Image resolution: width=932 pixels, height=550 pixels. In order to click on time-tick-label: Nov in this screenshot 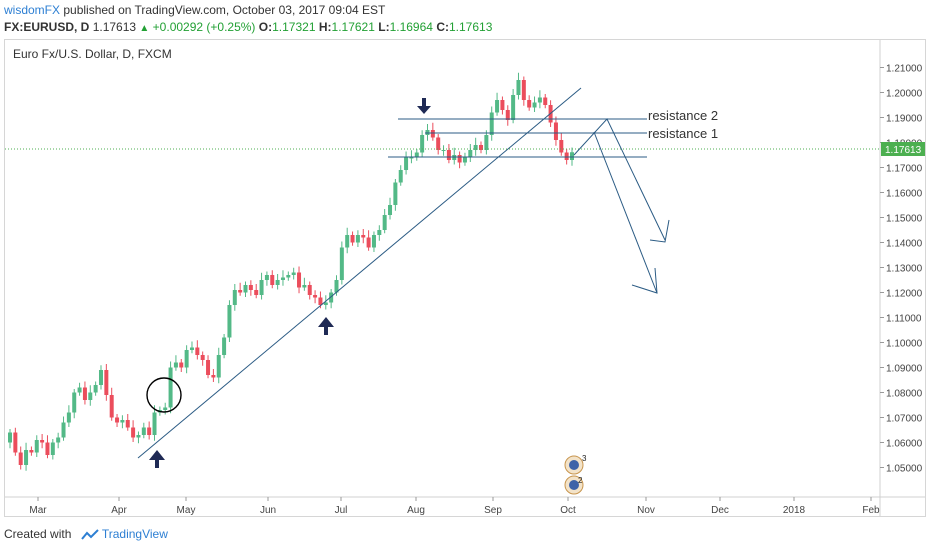, I will do `click(646, 510)`.